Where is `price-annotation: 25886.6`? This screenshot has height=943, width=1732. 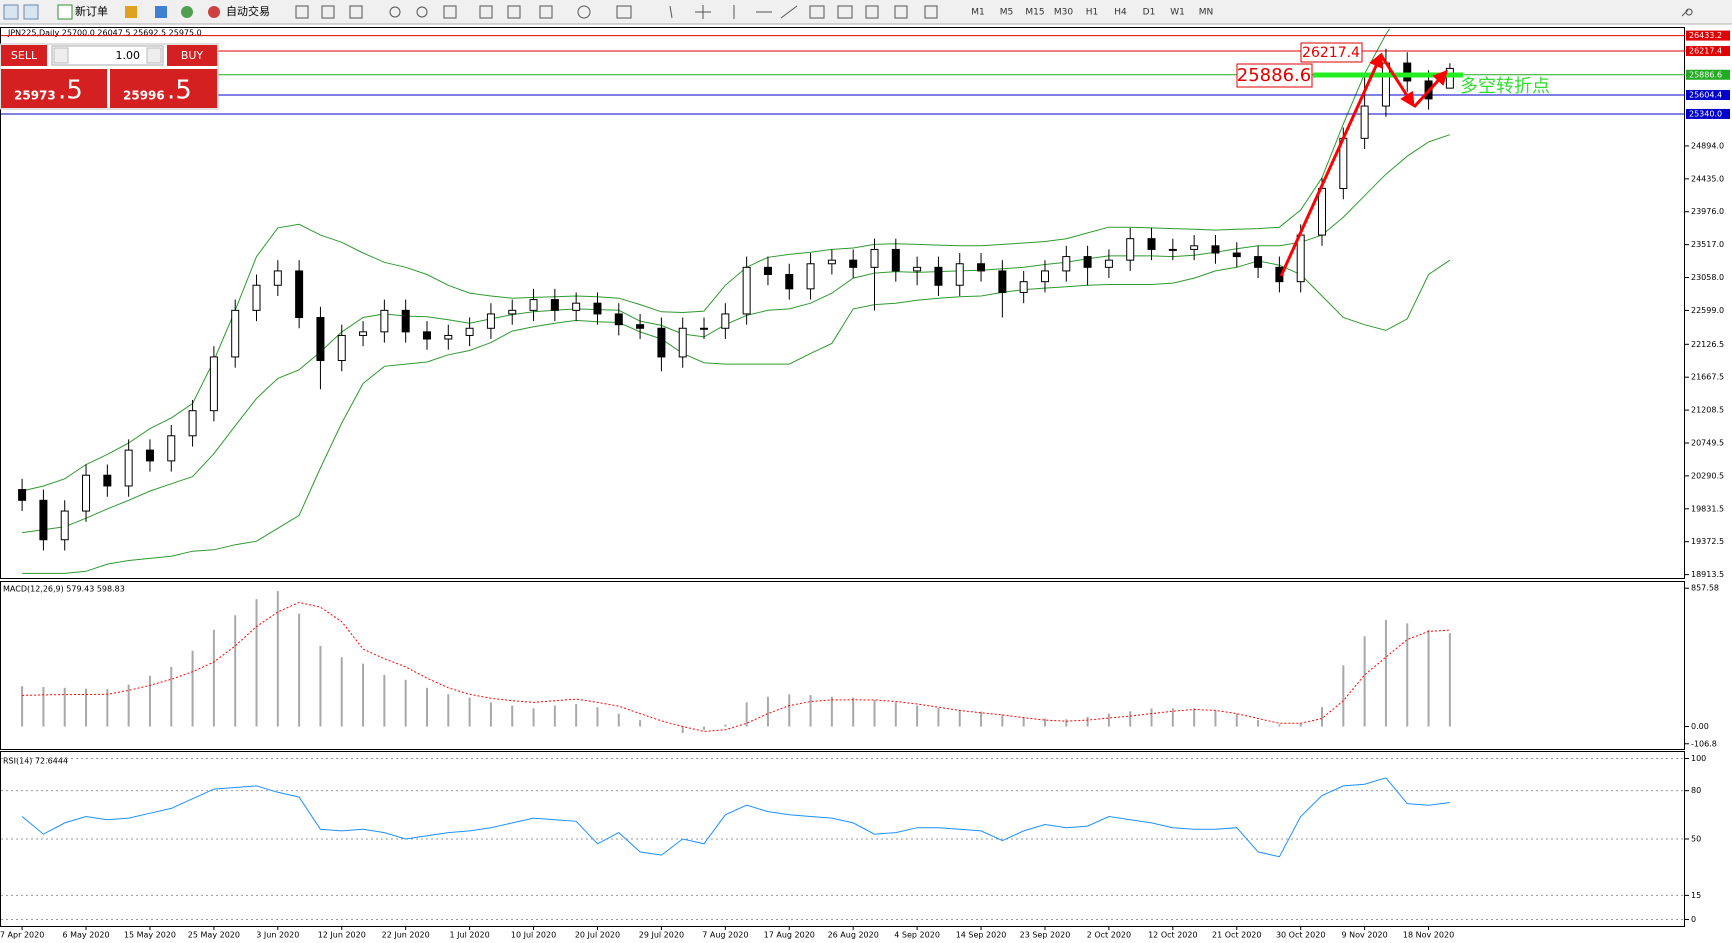 price-annotation: 25886.6 is located at coordinates (1274, 75).